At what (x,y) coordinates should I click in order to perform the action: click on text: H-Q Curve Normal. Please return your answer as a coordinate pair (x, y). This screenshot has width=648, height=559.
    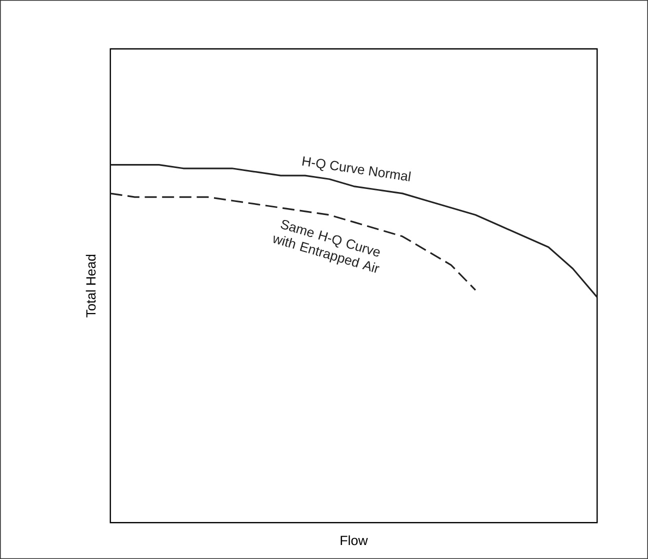
    Looking at the image, I should click on (356, 169).